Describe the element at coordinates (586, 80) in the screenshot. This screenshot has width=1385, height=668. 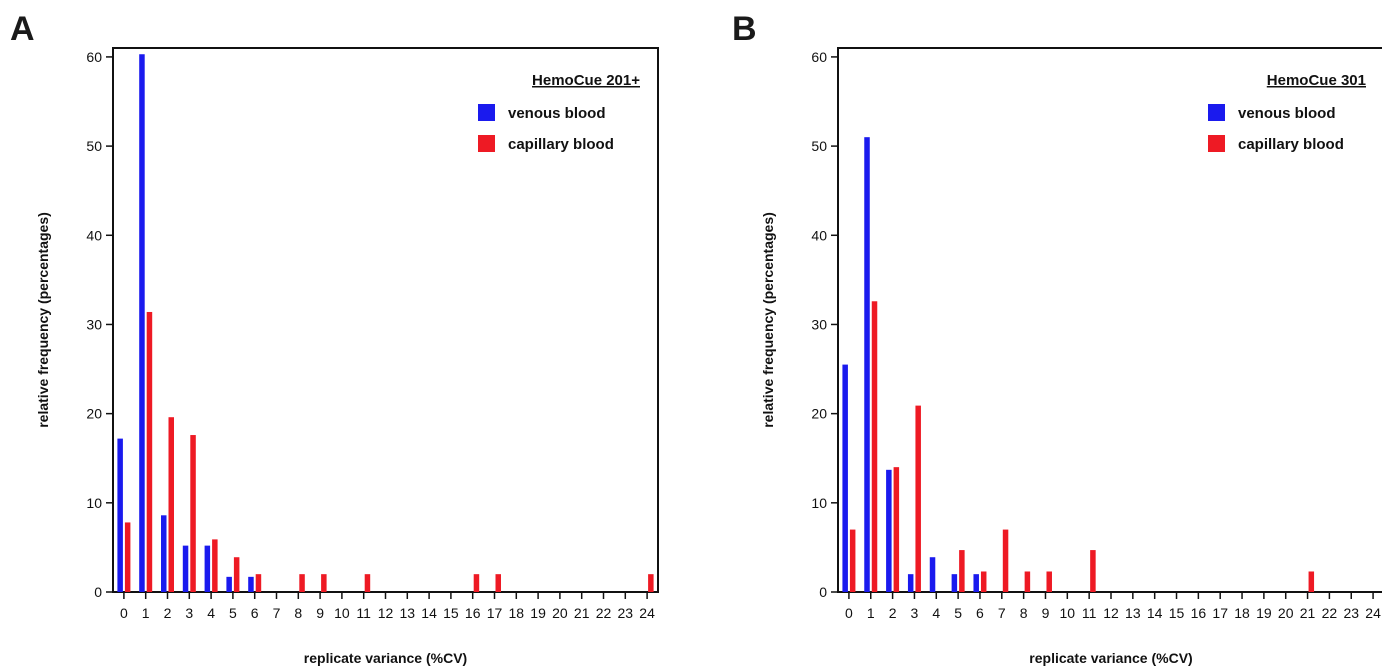
I see `legend-title: HemoCue 201+` at that location.